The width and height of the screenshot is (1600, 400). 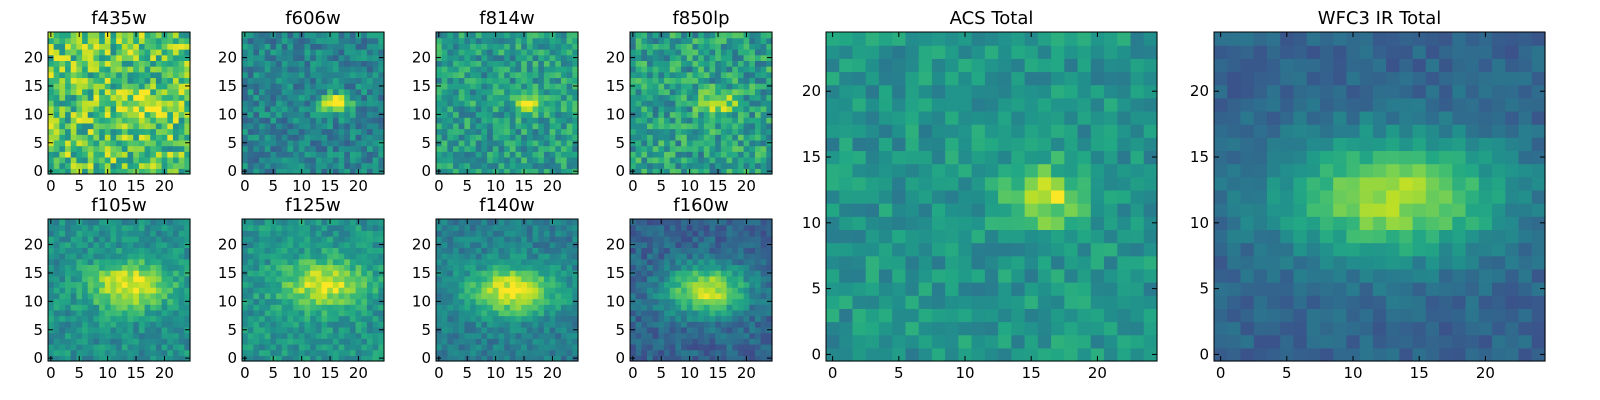 What do you see at coordinates (329, 373) in the screenshot?
I see `x-tick-label: 15` at bounding box center [329, 373].